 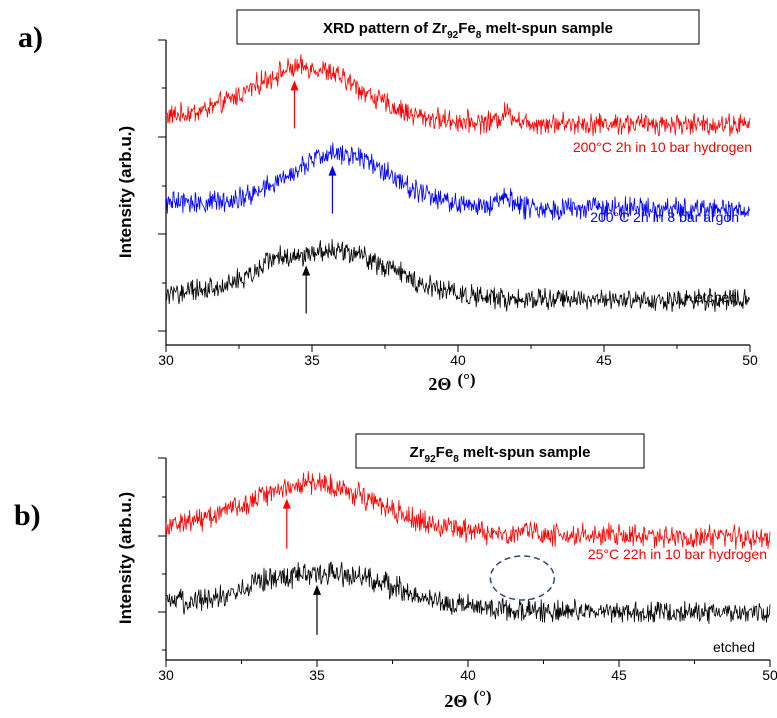 What do you see at coordinates (30, 37) in the screenshot?
I see `panel-a-label: a)` at bounding box center [30, 37].